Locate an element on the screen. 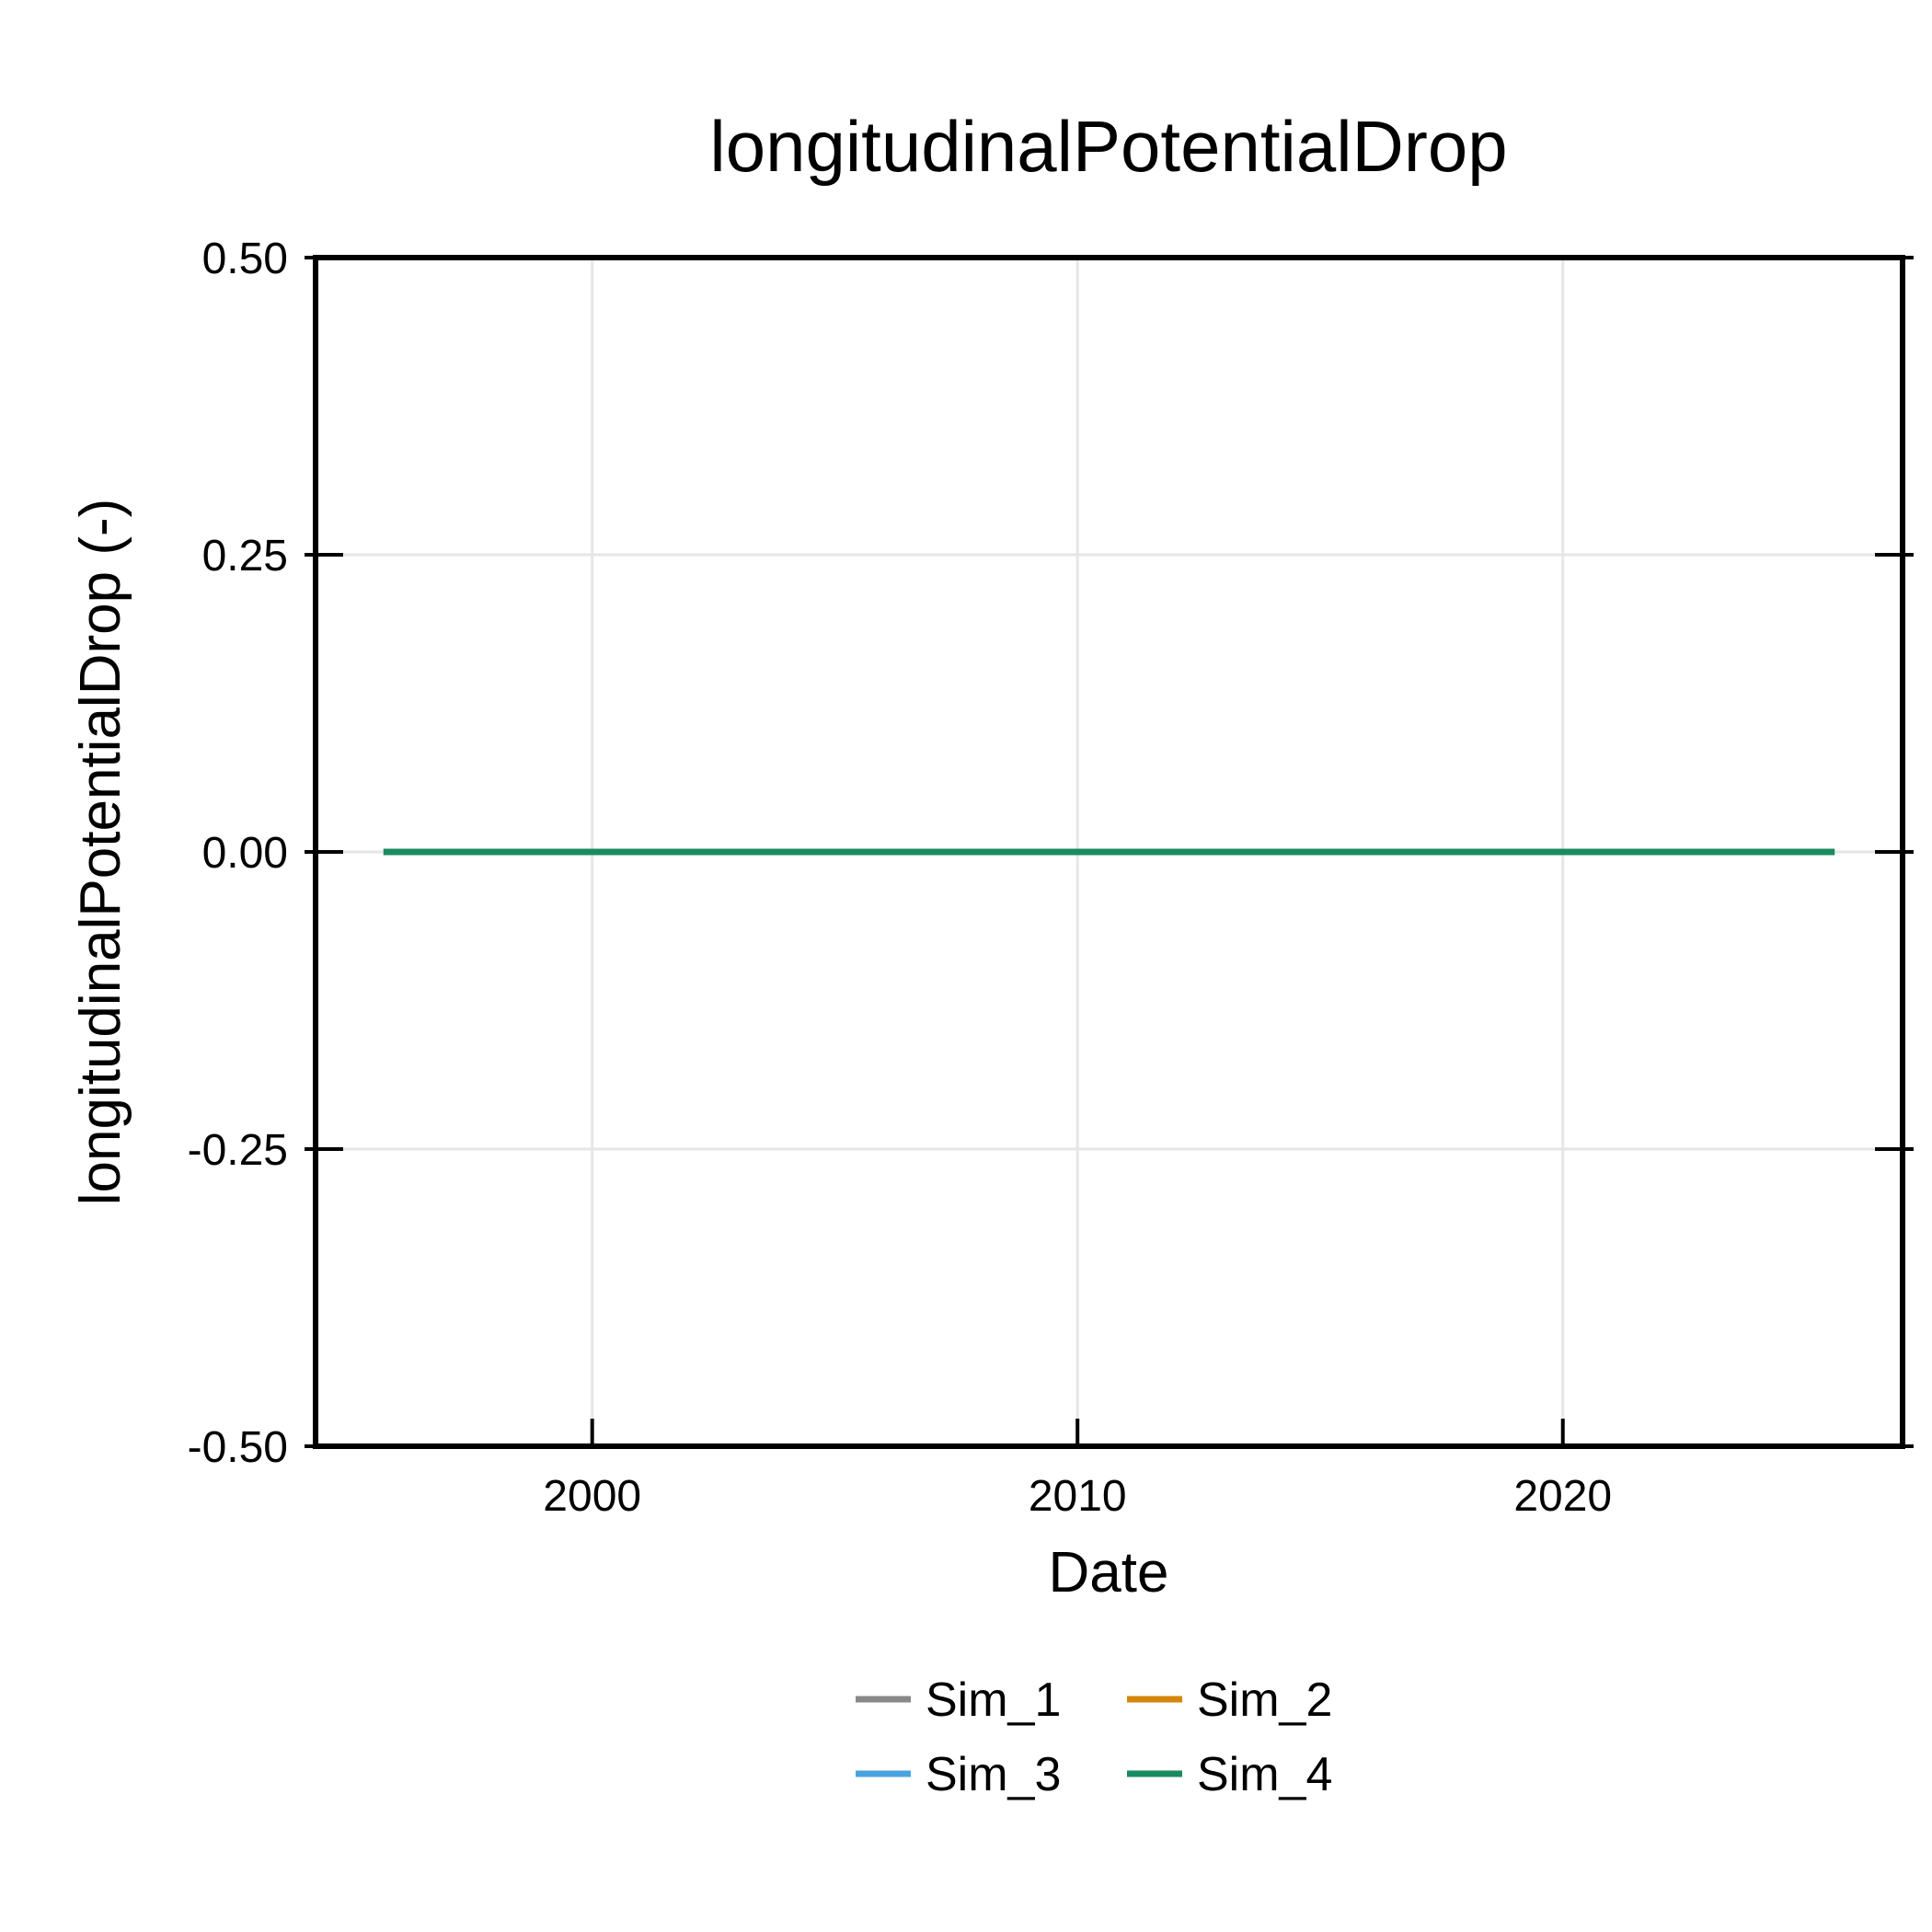 The image size is (1932, 1932). x-tick-label: 2000 is located at coordinates (592, 1496).